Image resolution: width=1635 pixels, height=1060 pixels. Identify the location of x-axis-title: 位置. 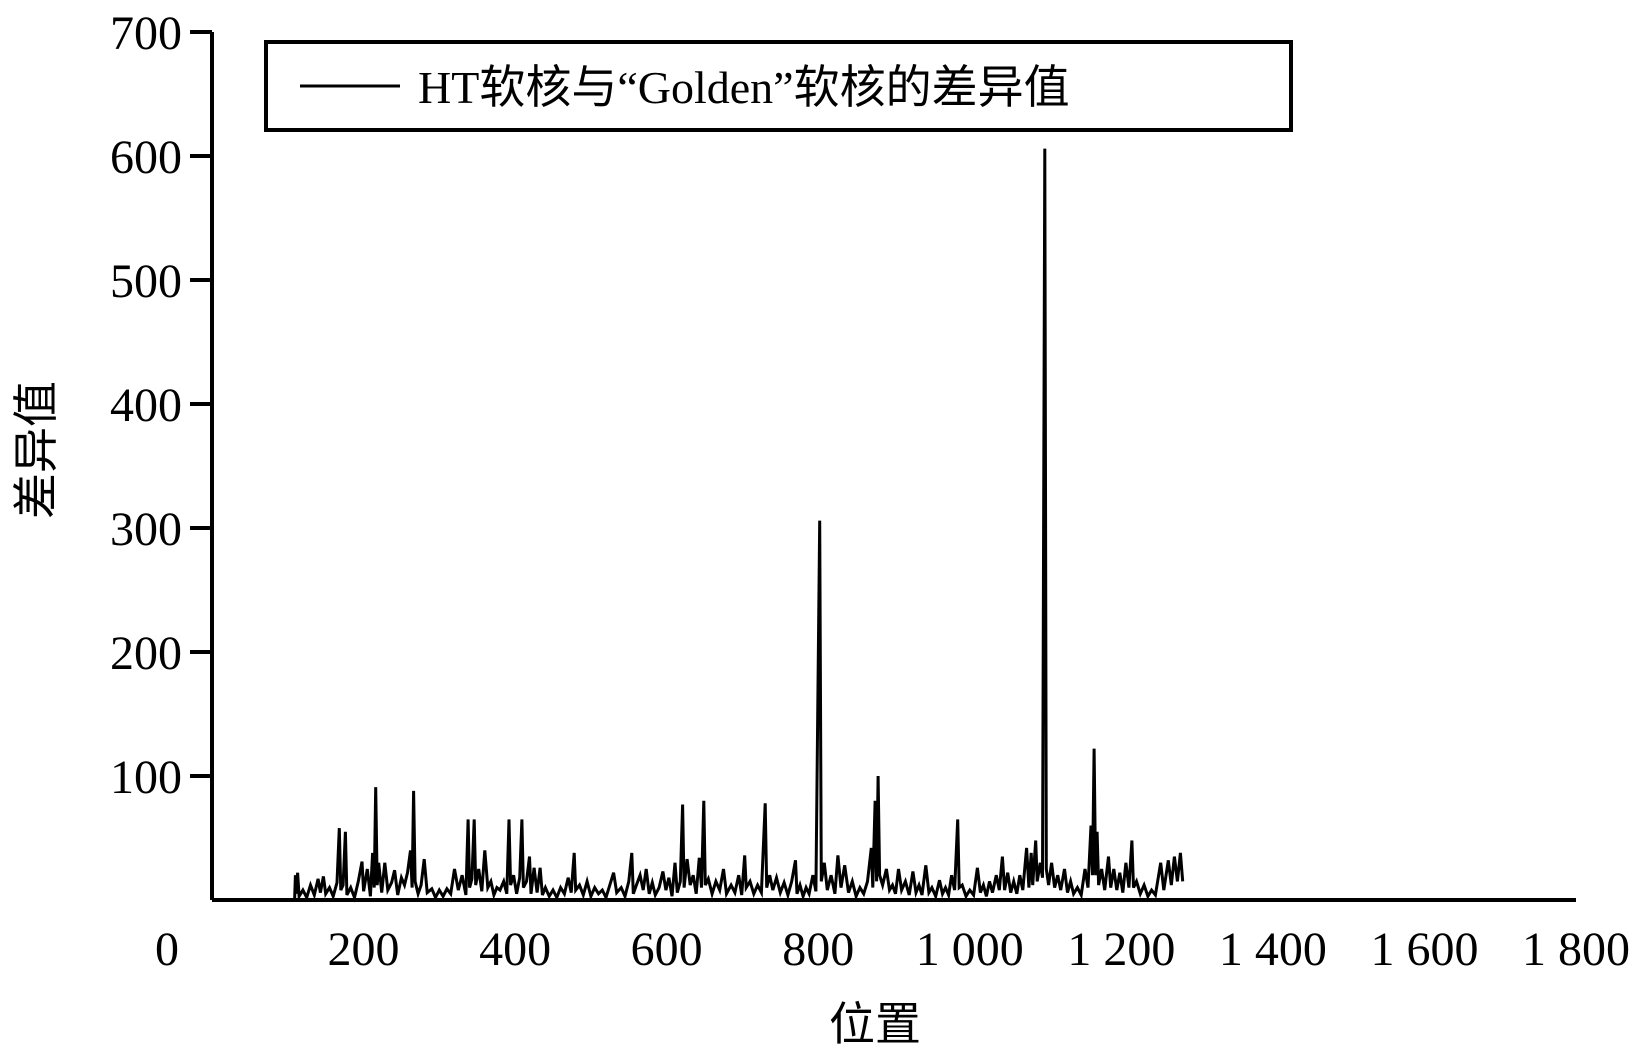
(875, 1024).